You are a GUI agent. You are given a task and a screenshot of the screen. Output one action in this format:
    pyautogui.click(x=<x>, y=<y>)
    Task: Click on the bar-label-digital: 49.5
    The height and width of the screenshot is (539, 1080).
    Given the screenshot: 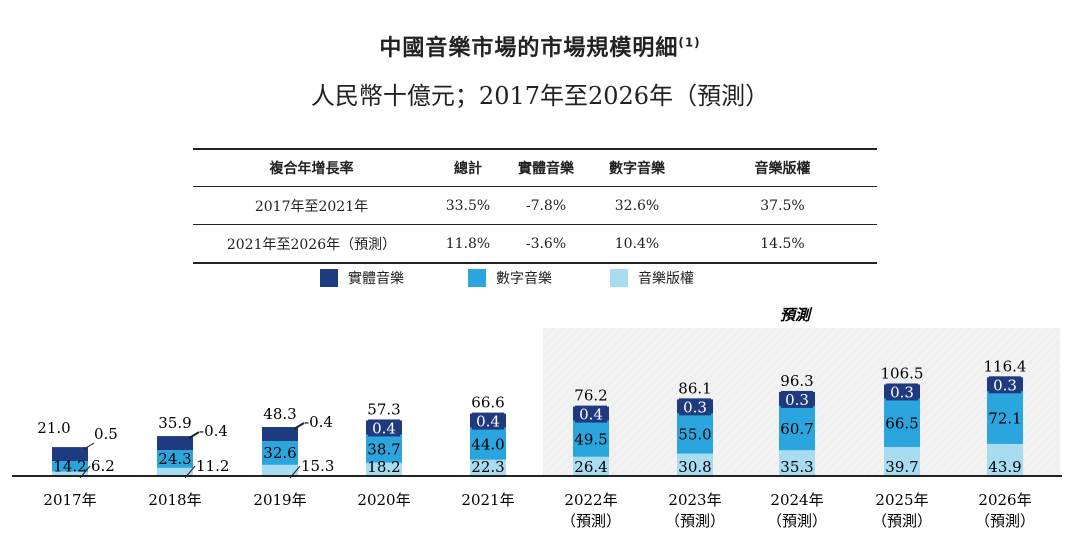 What is the action you would take?
    pyautogui.click(x=590, y=440)
    